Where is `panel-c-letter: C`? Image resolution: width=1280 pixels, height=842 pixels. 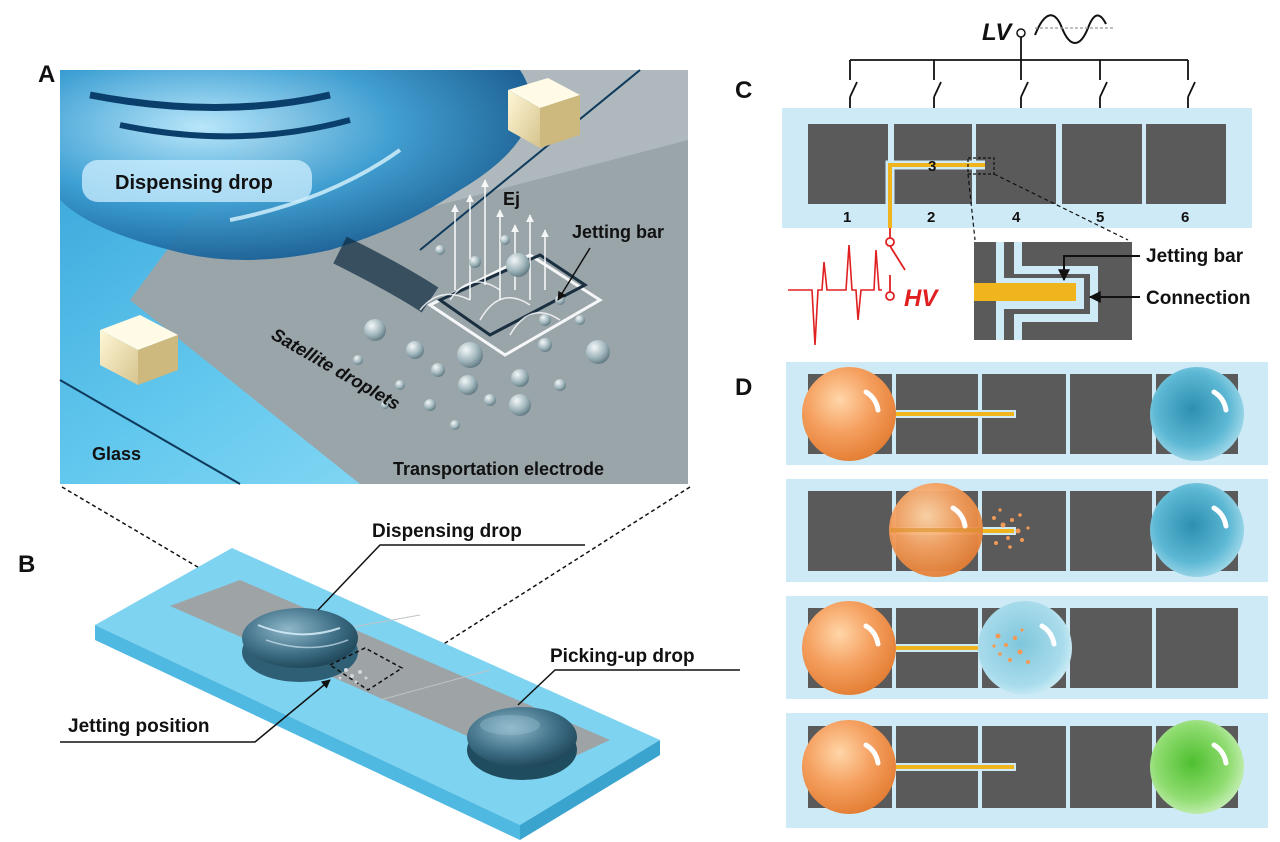
panel-c-letter: C is located at coordinates (743, 90).